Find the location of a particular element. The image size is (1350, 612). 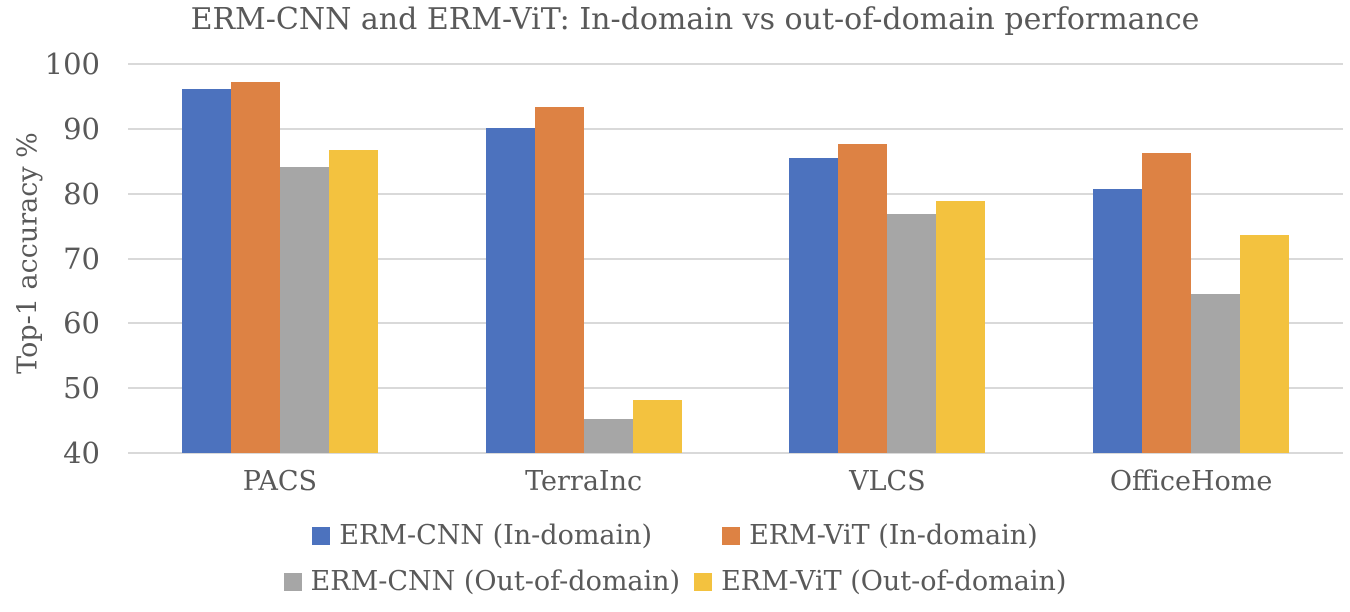

legend-label: ERM-CNN (Out-of-domain) is located at coordinates (495, 581).